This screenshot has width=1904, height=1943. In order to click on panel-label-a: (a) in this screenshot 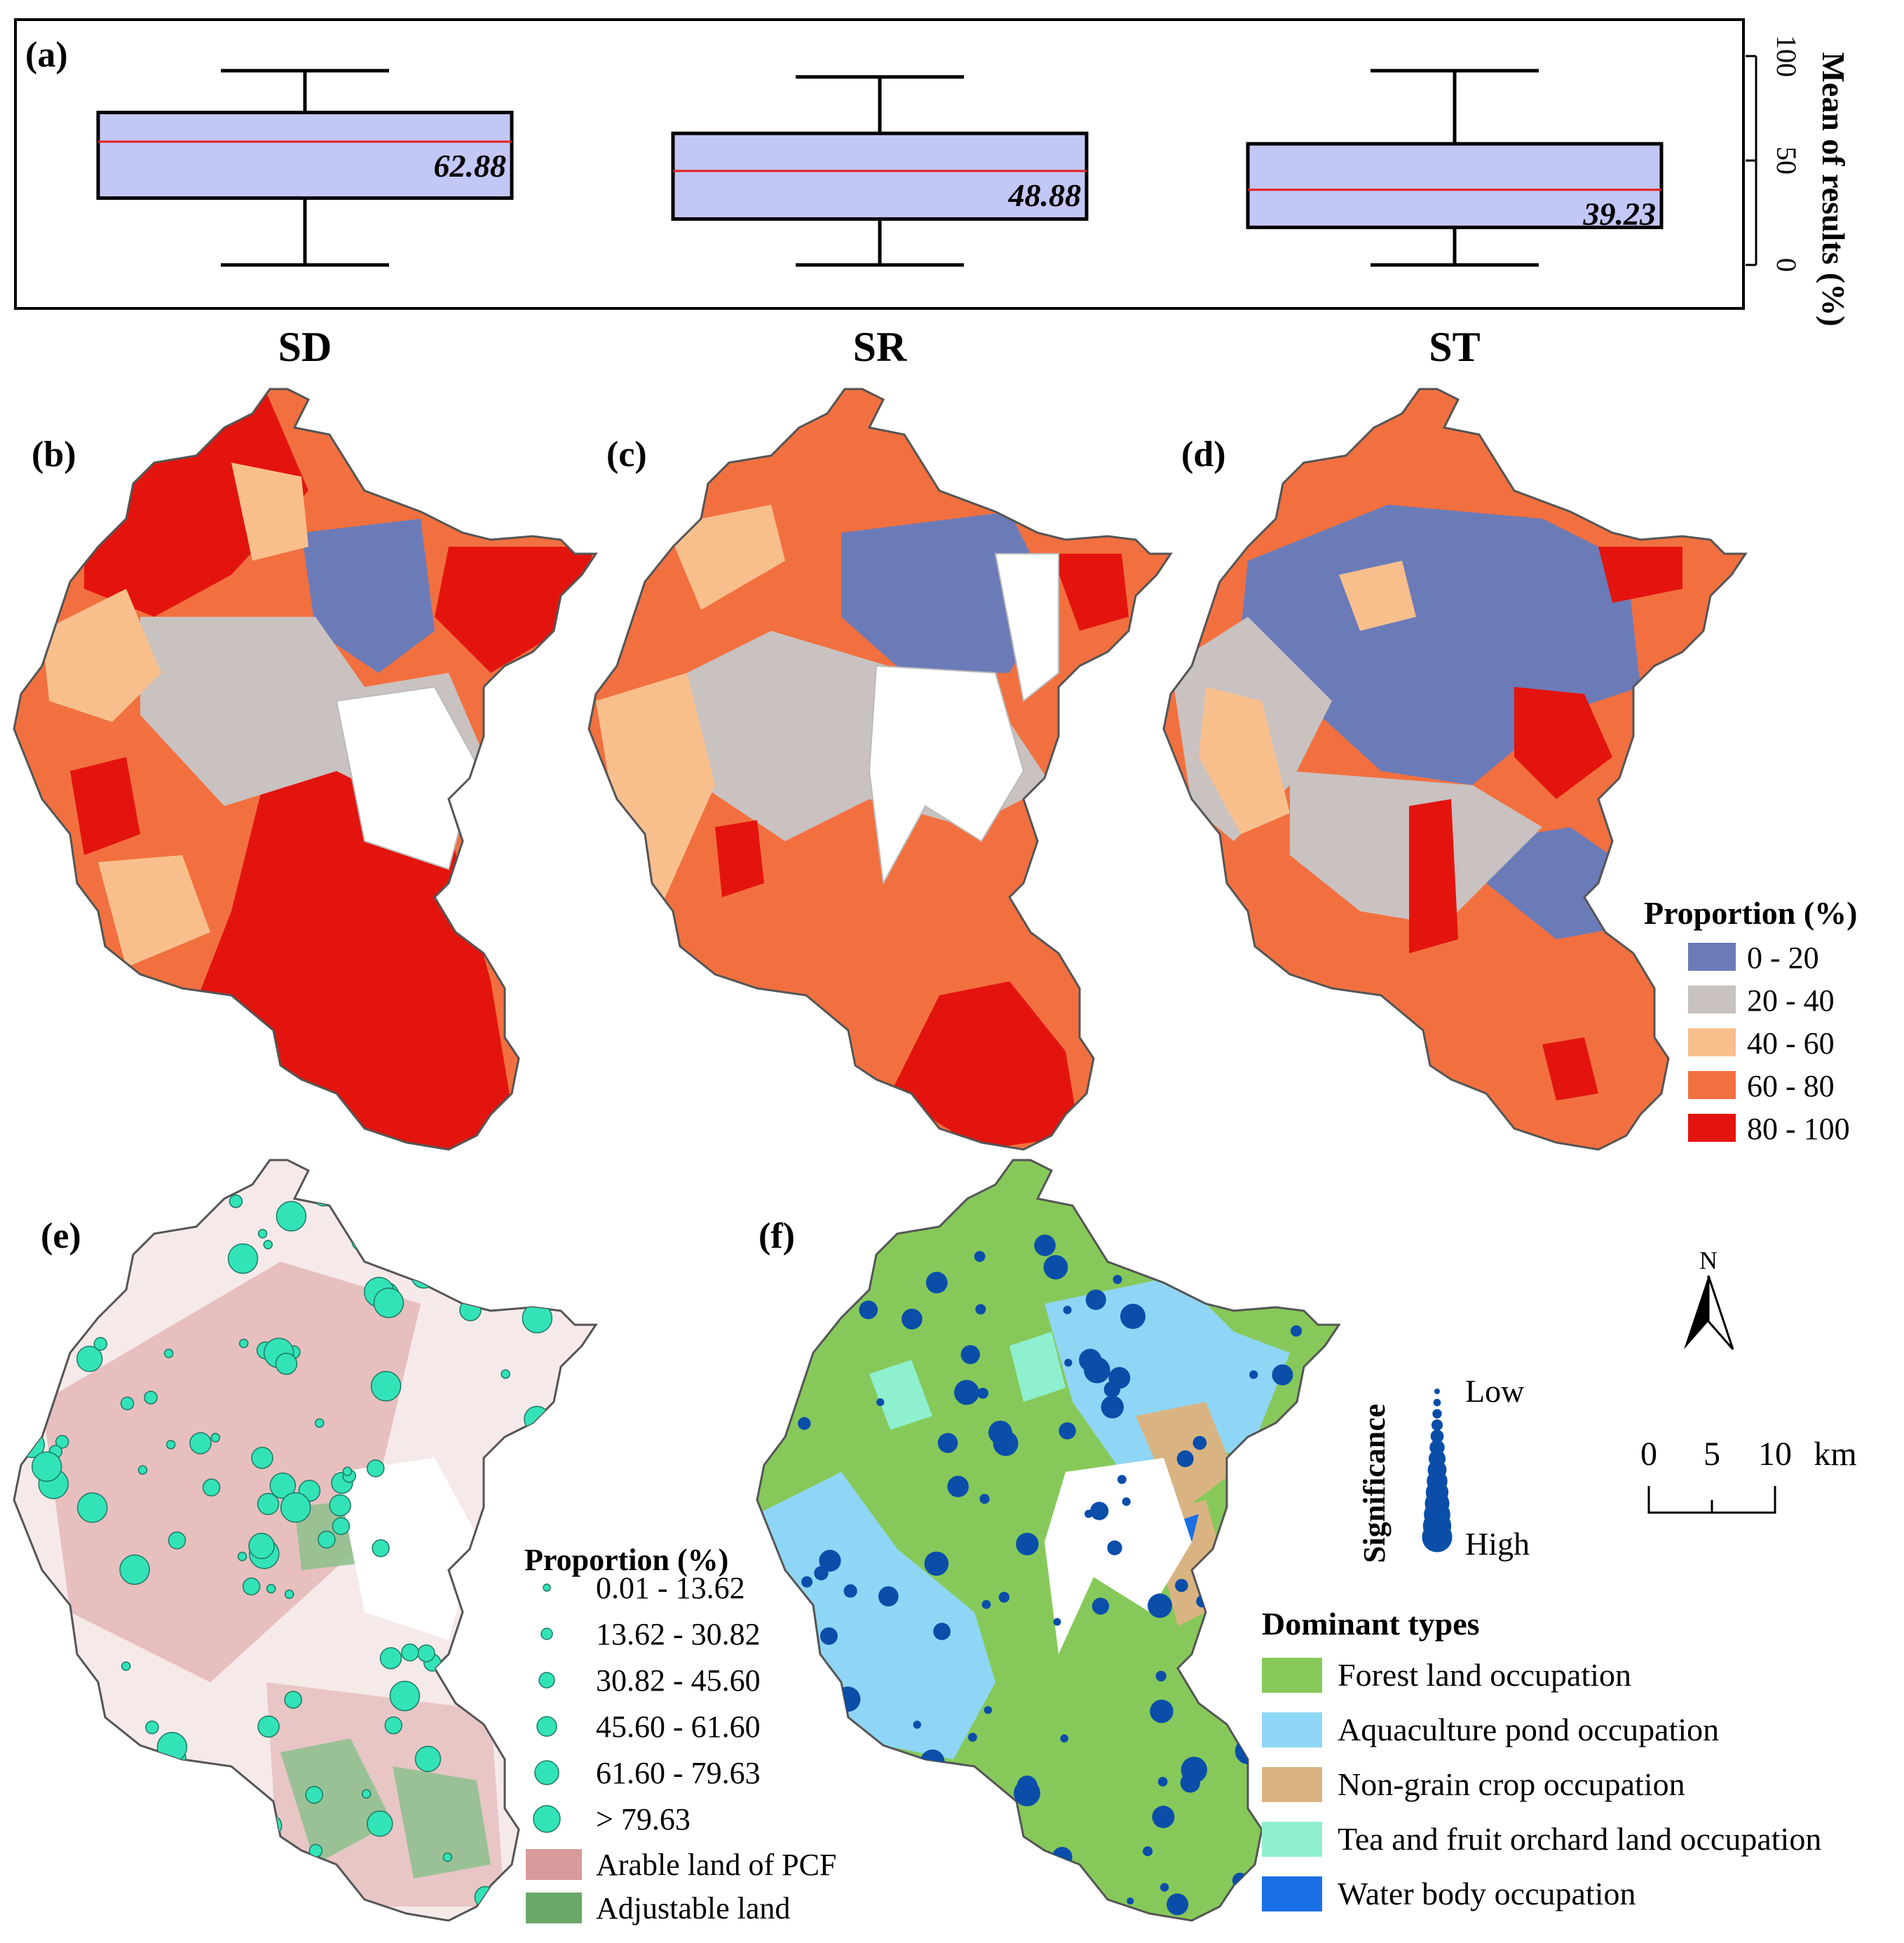, I will do `click(46, 55)`.